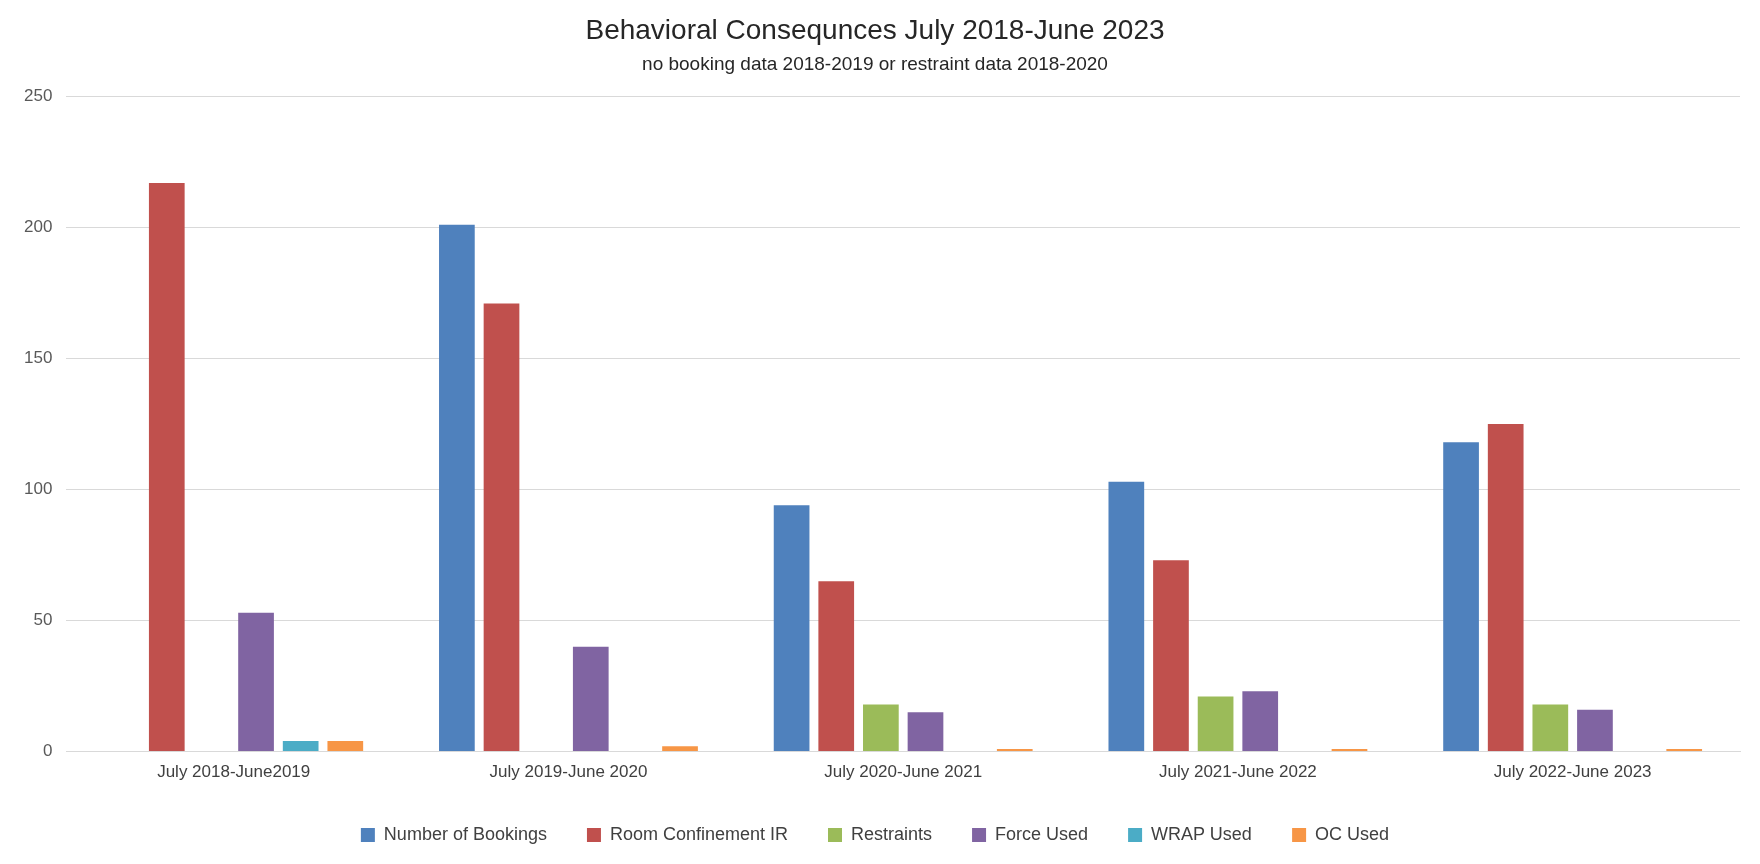  I want to click on legend-label: Force Used, so click(1042, 833).